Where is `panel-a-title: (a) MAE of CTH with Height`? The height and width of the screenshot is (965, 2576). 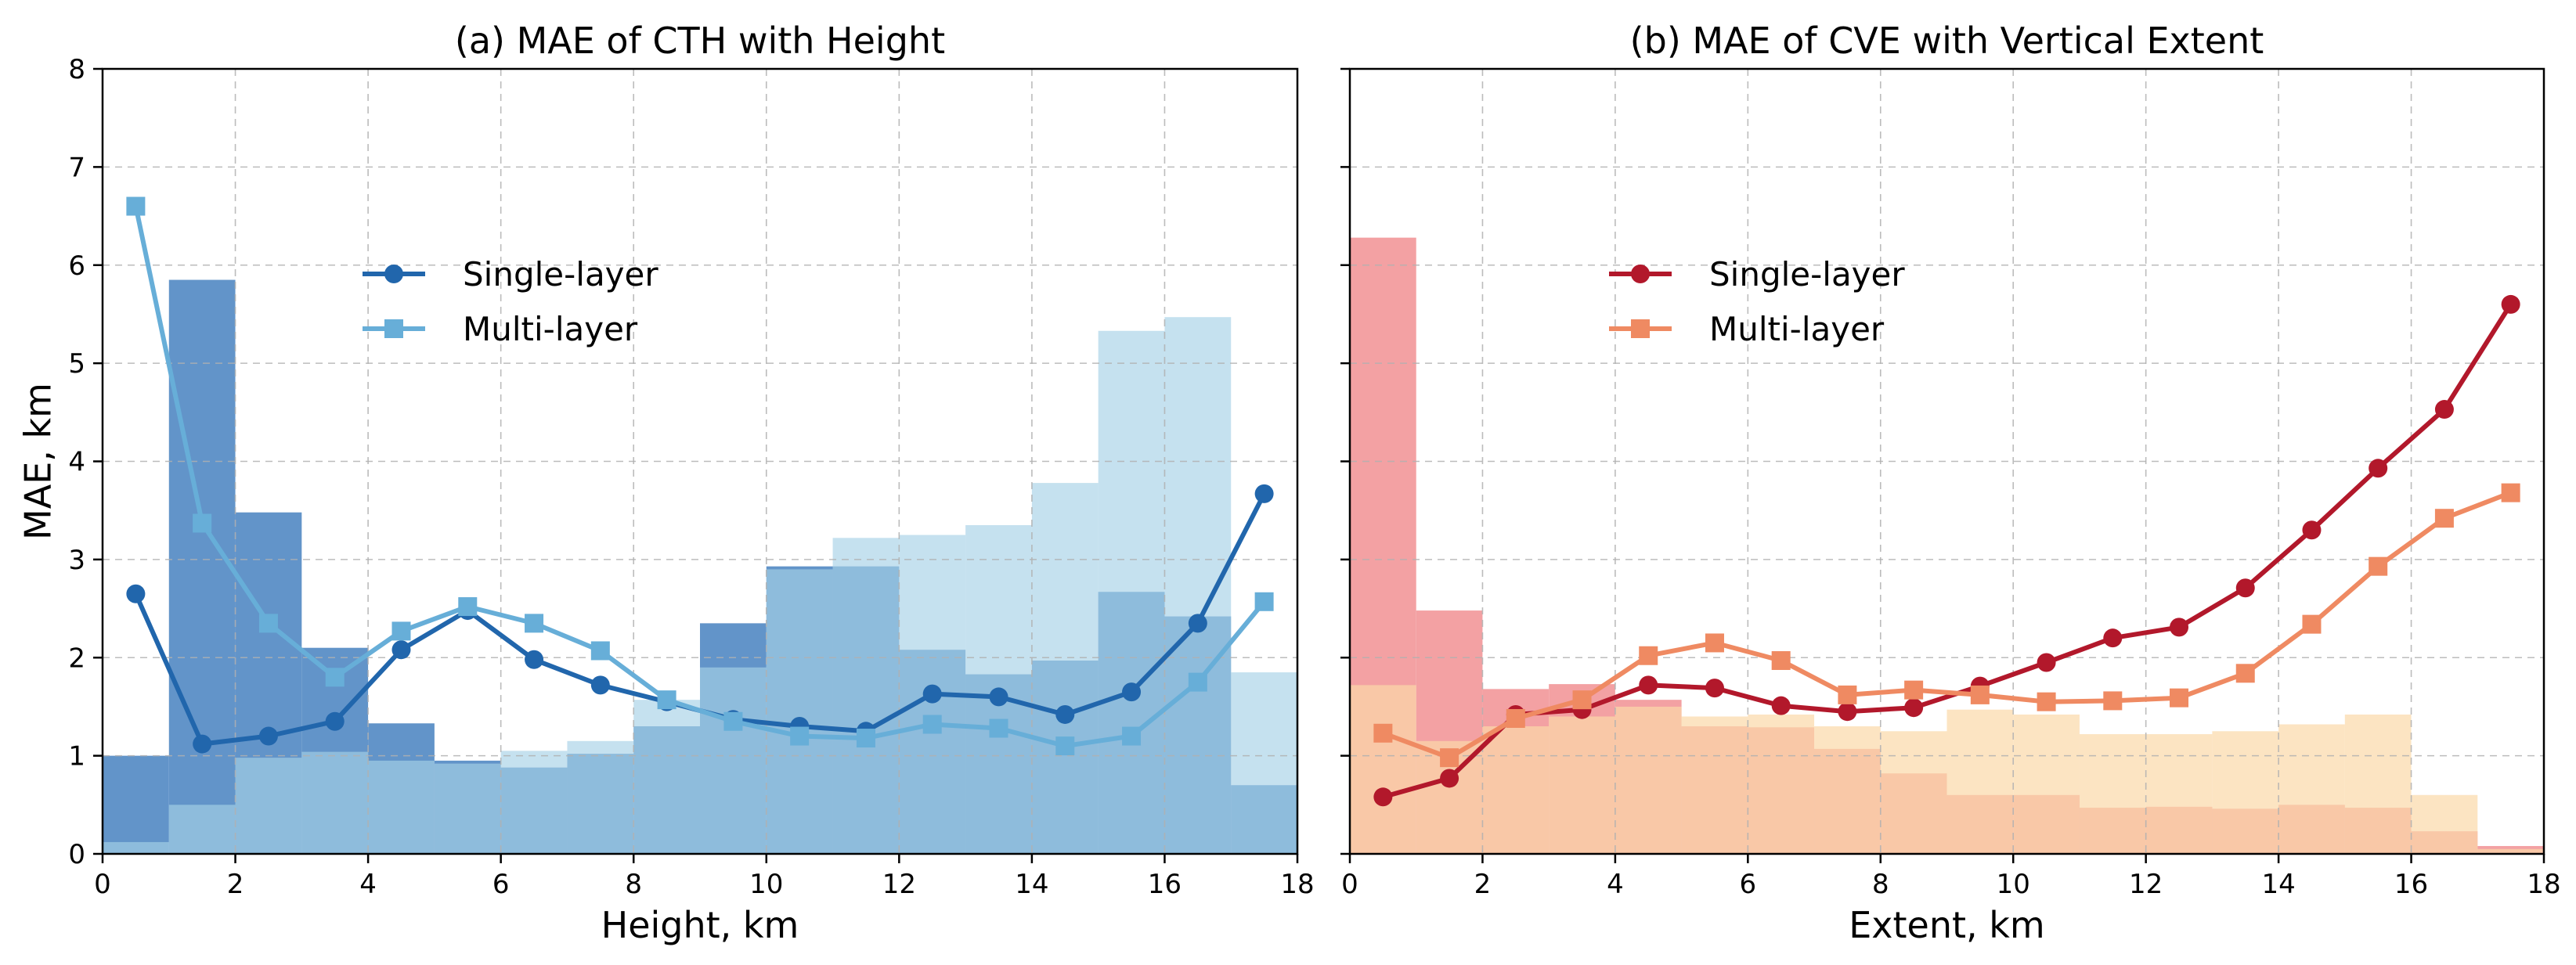
panel-a-title: (a) MAE of CTH with Height is located at coordinates (700, 41).